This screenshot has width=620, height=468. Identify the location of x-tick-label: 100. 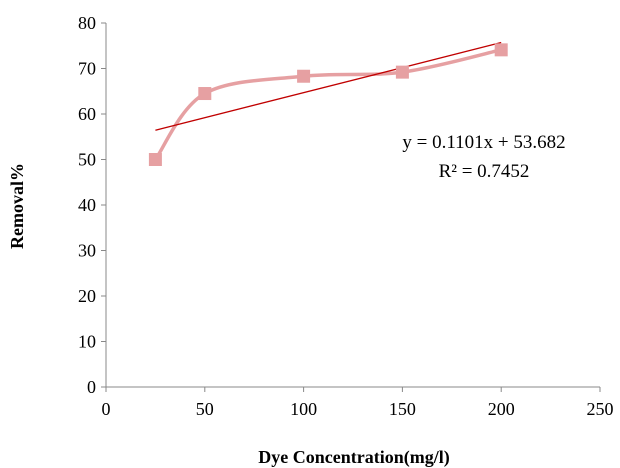
(303, 409).